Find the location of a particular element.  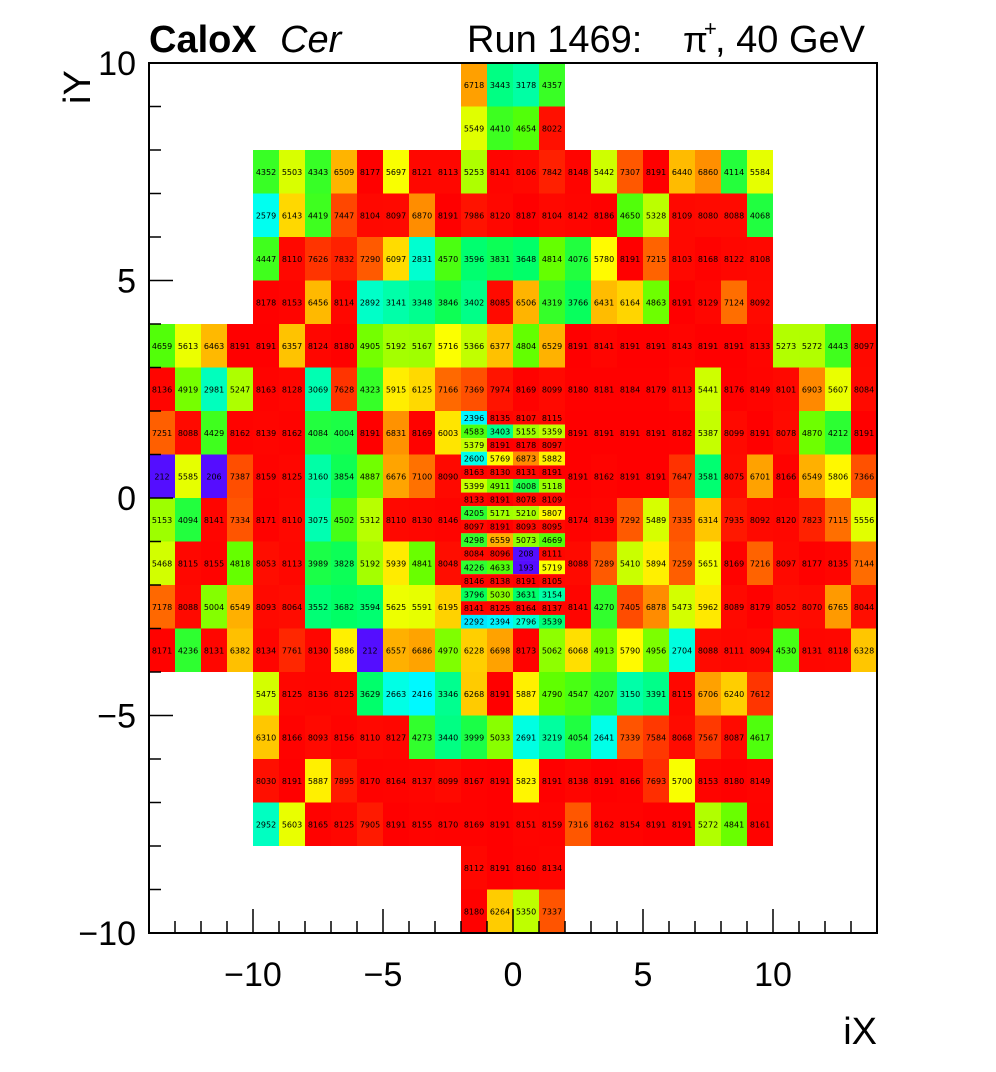

cell-value-label: 8169 is located at coordinates (526, 389).